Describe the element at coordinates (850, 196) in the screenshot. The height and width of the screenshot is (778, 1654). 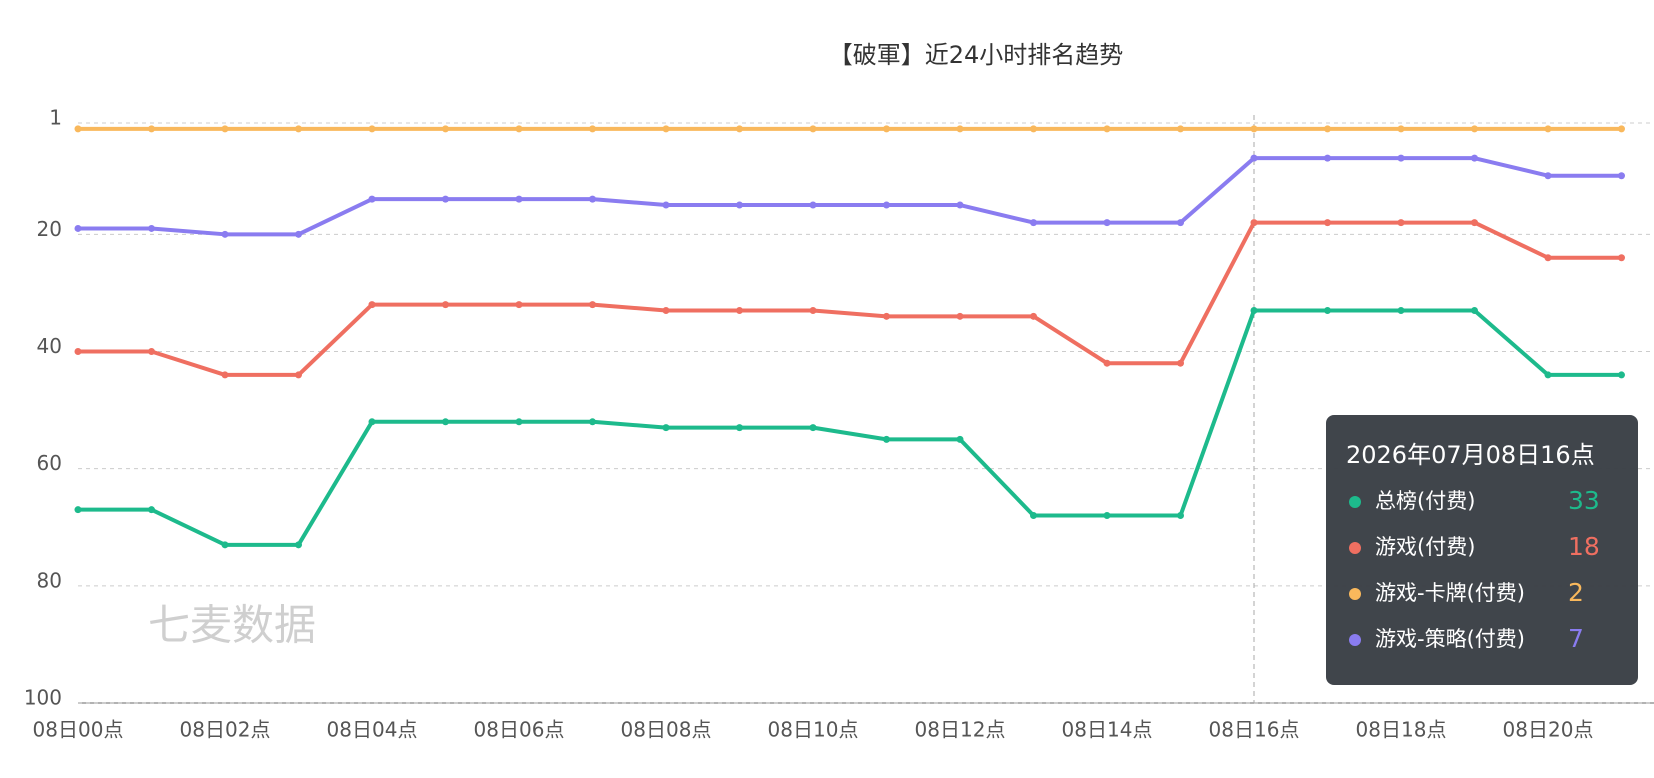
I see `series-line` at that location.